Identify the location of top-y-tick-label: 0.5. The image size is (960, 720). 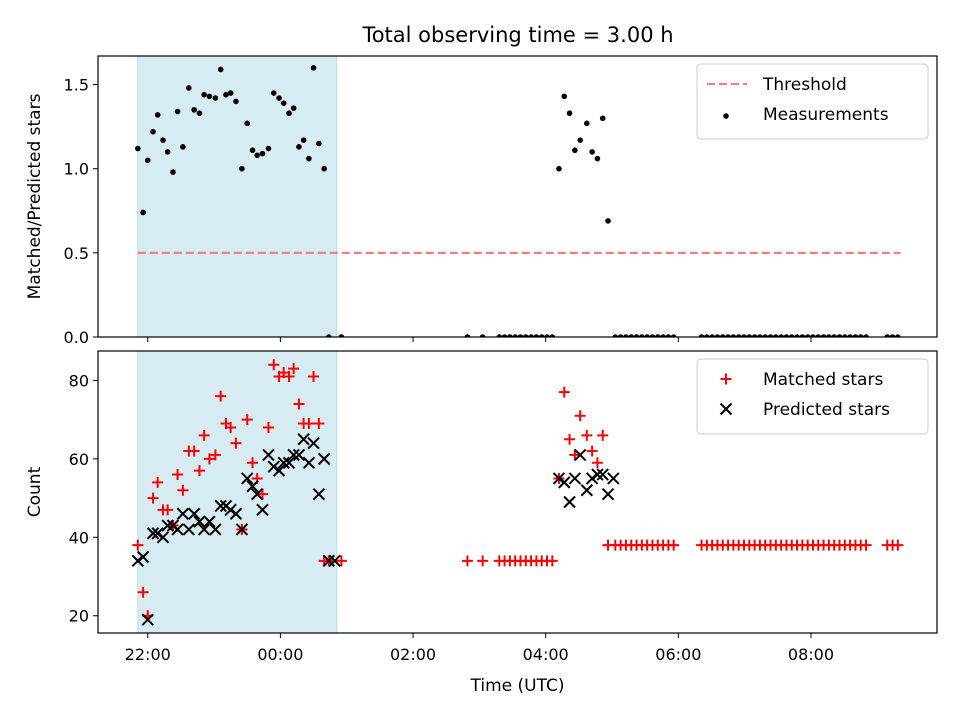
(76, 253).